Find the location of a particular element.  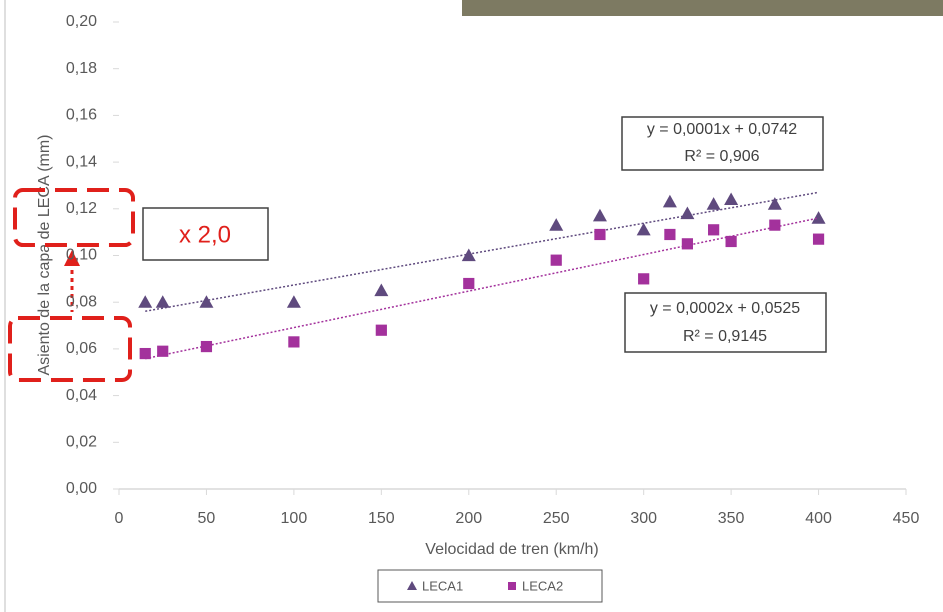

y-tick-label: 0,14 is located at coordinates (81, 161).